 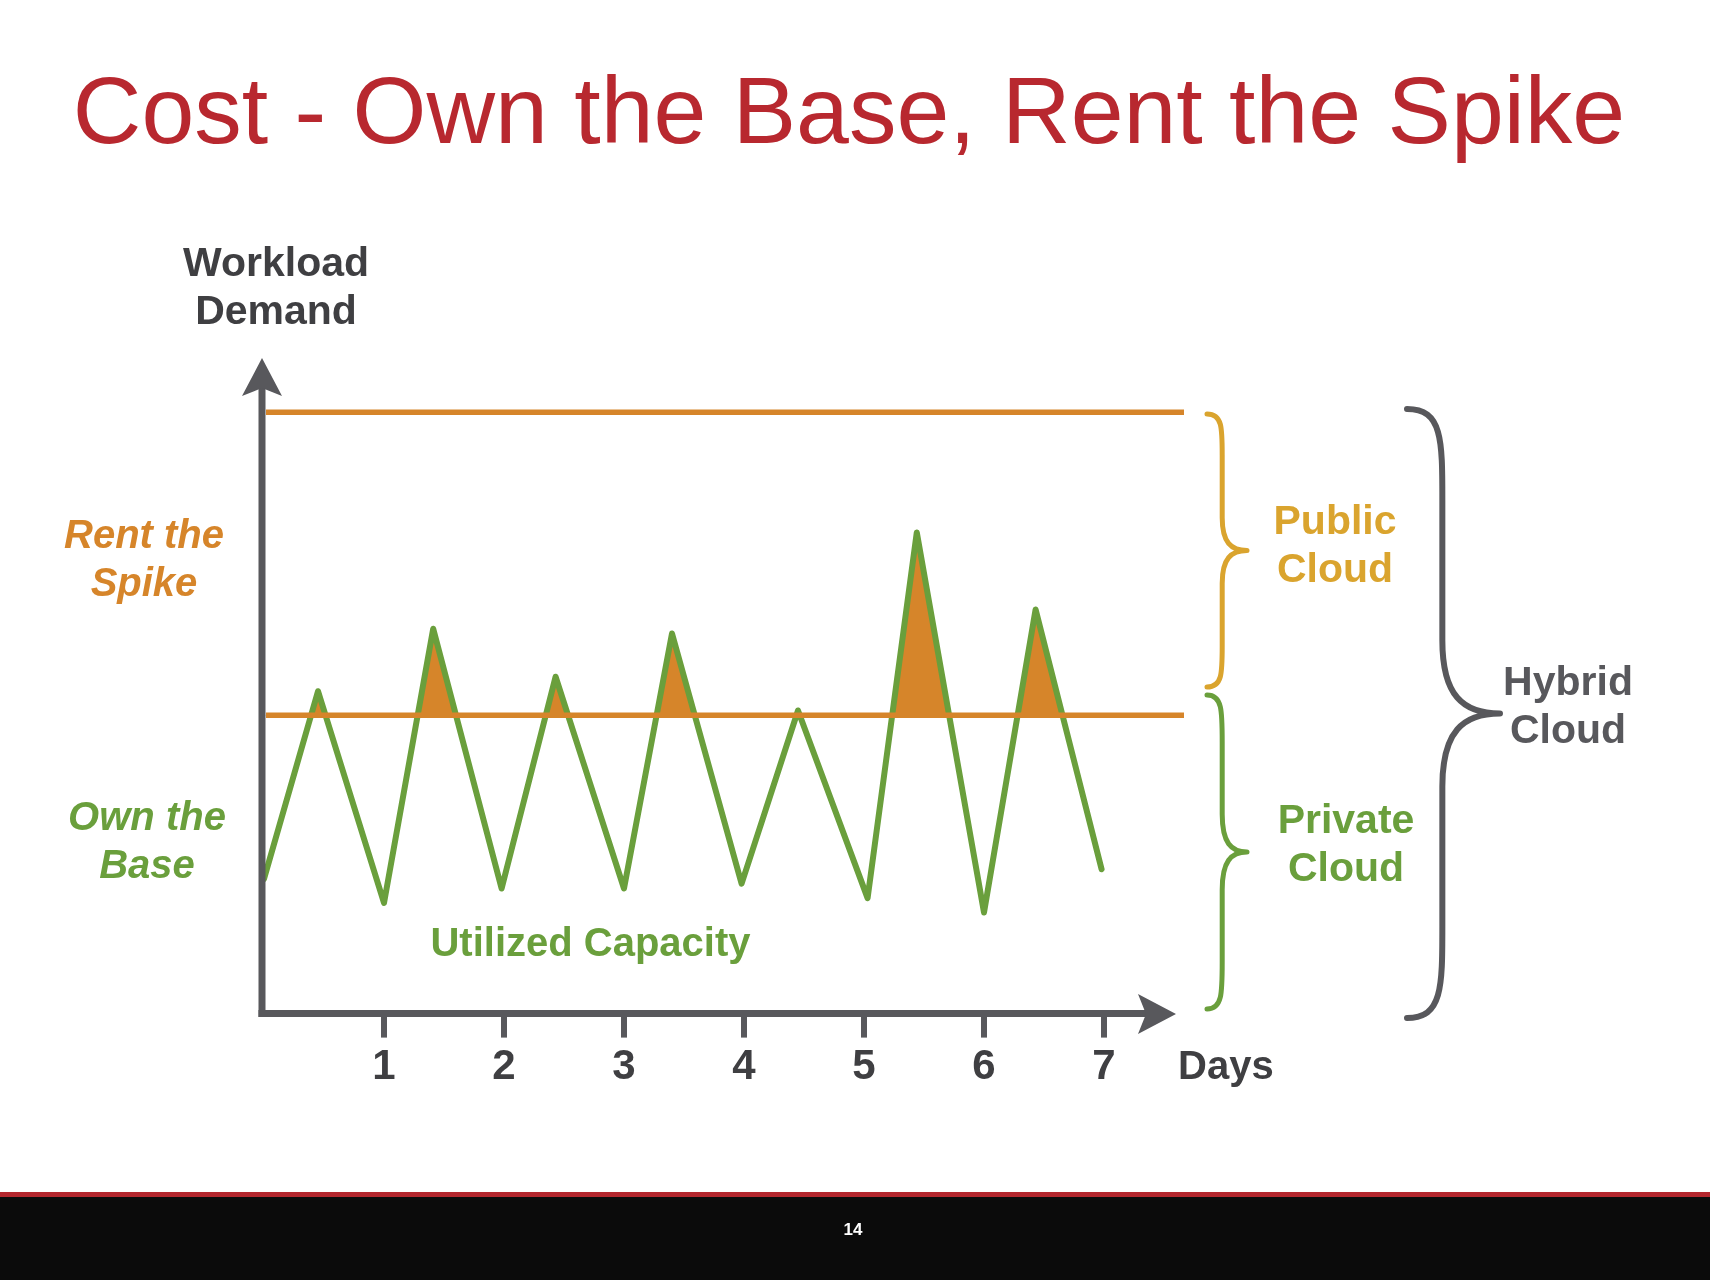 I want to click on y-axis-title: Workload Demand, so click(x=276, y=286).